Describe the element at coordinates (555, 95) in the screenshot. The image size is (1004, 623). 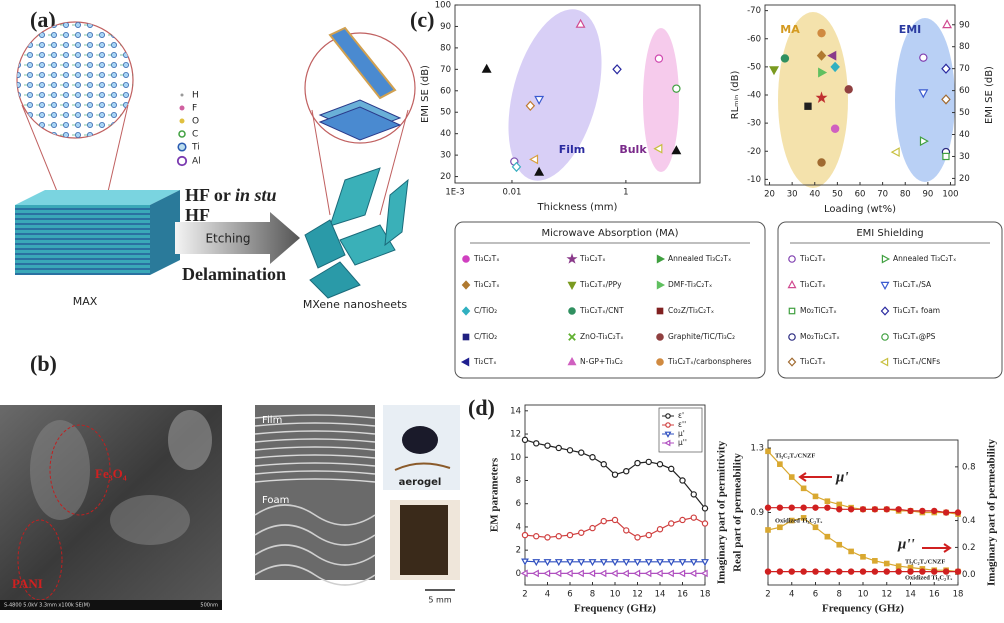
I see `region` at that location.